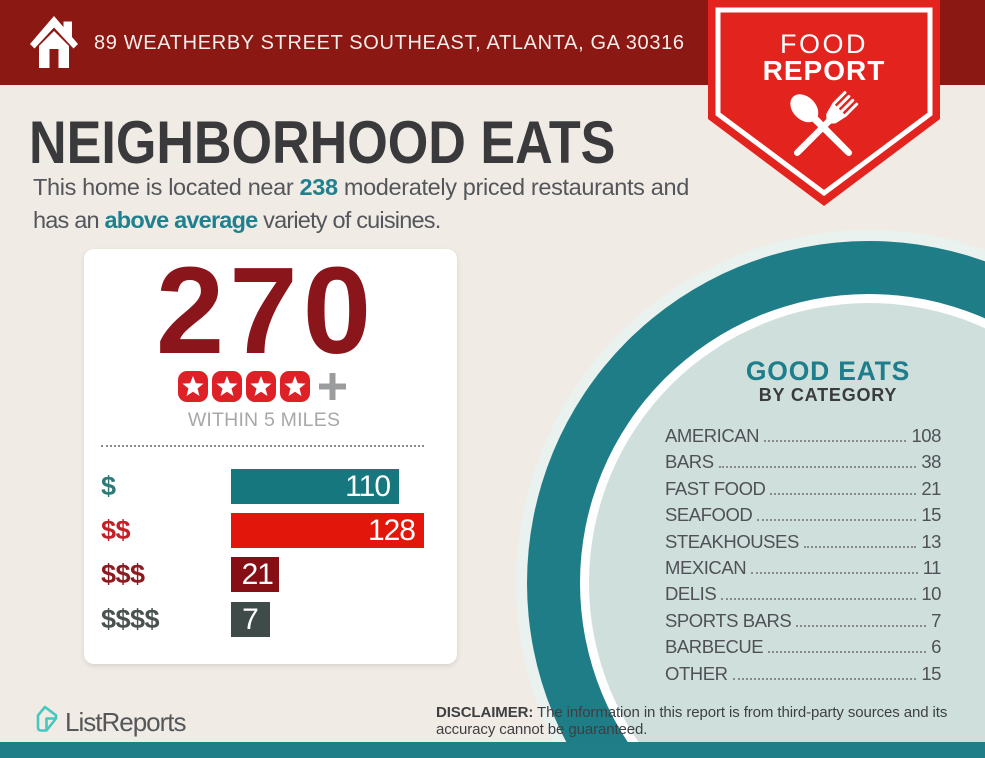 The height and width of the screenshot is (758, 985). What do you see at coordinates (824, 70) in the screenshot?
I see `svg-text: REPORT` at bounding box center [824, 70].